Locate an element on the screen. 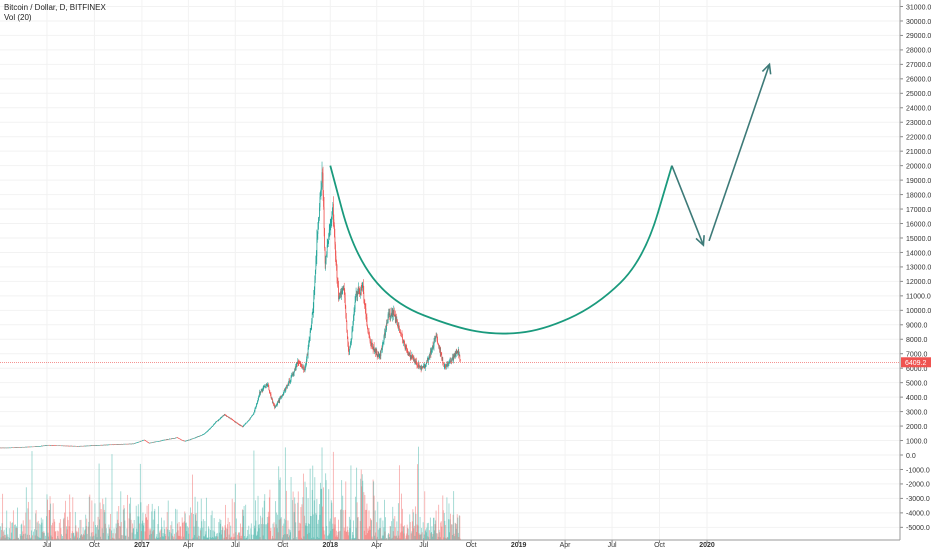 Image resolution: width=932 pixels, height=555 pixels. x-tick-label: 2019 is located at coordinates (519, 545).